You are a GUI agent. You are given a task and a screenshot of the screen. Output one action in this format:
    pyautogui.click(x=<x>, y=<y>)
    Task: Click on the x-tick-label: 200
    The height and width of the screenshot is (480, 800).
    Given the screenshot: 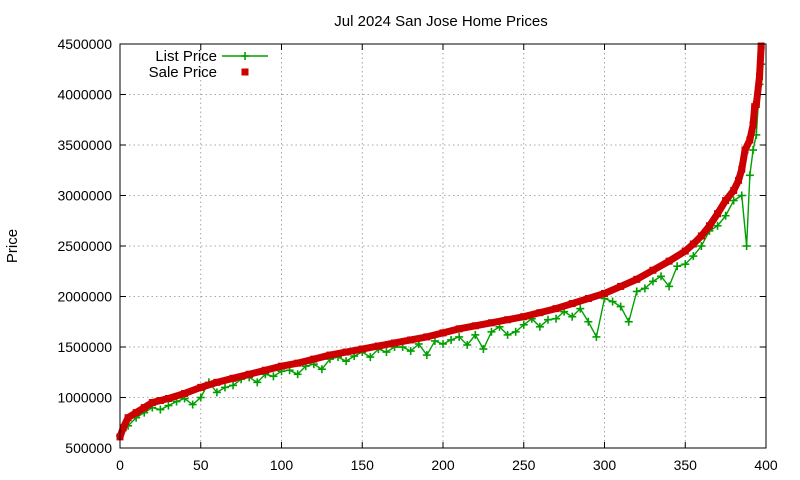 What is the action you would take?
    pyautogui.click(x=443, y=465)
    